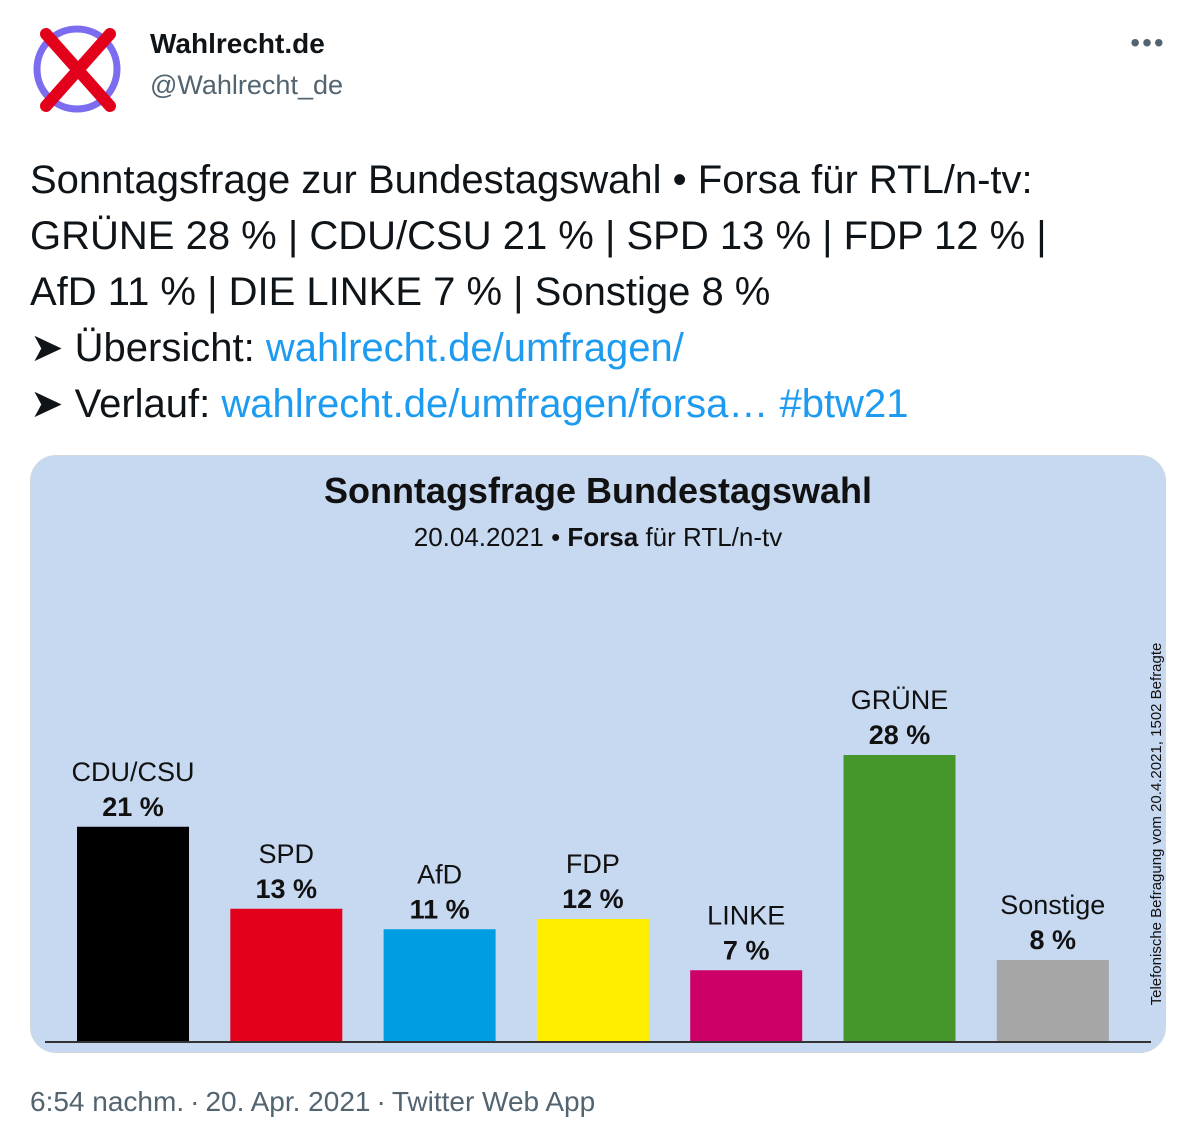 This screenshot has height=1130, width=1200. I want to click on bar-category-label: FDP, so click(593, 864).